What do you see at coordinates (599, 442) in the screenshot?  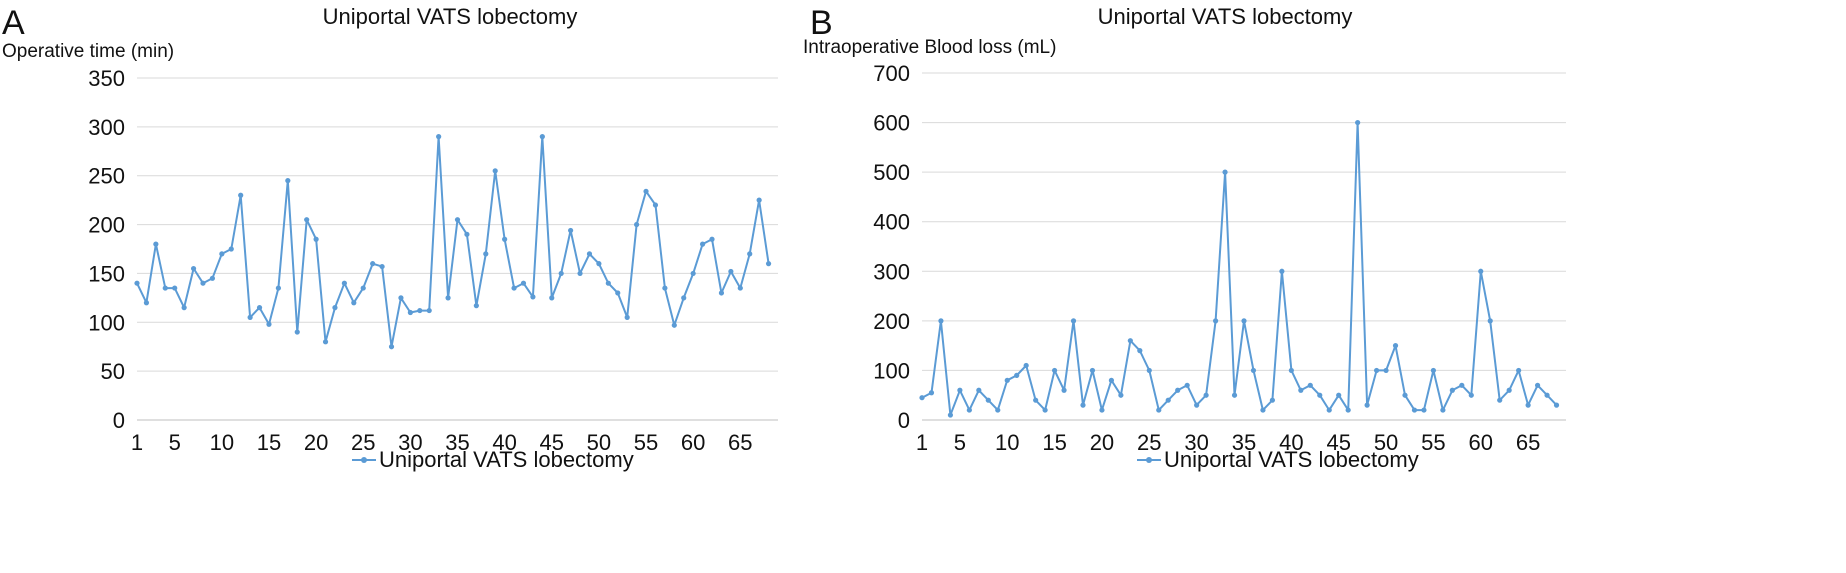 I see `x-tick-label: 50` at bounding box center [599, 442].